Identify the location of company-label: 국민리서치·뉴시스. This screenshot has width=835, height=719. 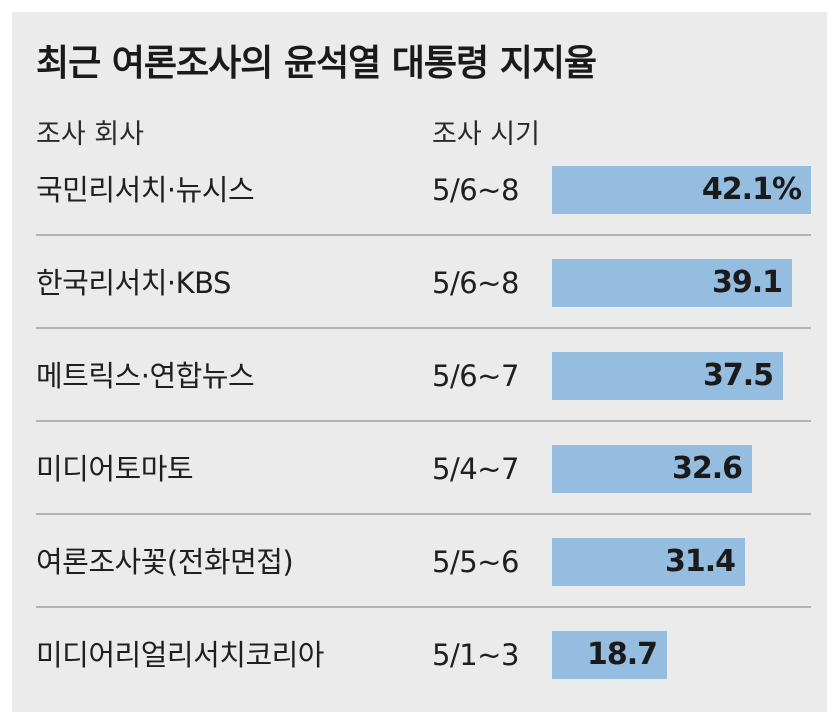
(145, 190).